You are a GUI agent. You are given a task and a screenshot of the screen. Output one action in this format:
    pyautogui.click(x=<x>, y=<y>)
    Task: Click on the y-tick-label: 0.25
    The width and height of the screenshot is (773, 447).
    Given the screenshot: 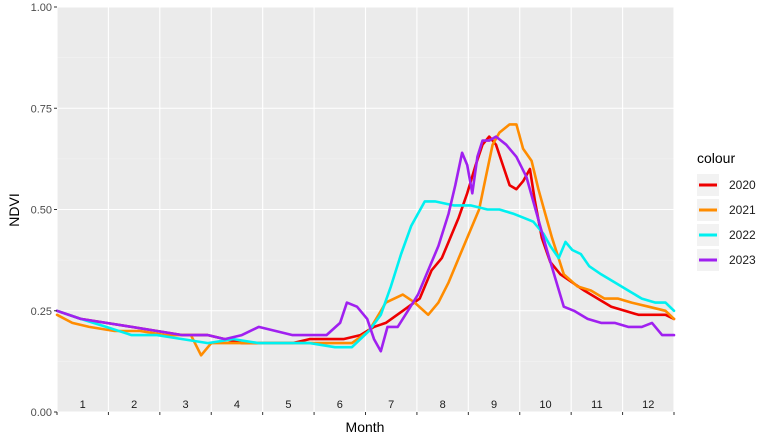 What is the action you would take?
    pyautogui.click(x=41, y=312)
    